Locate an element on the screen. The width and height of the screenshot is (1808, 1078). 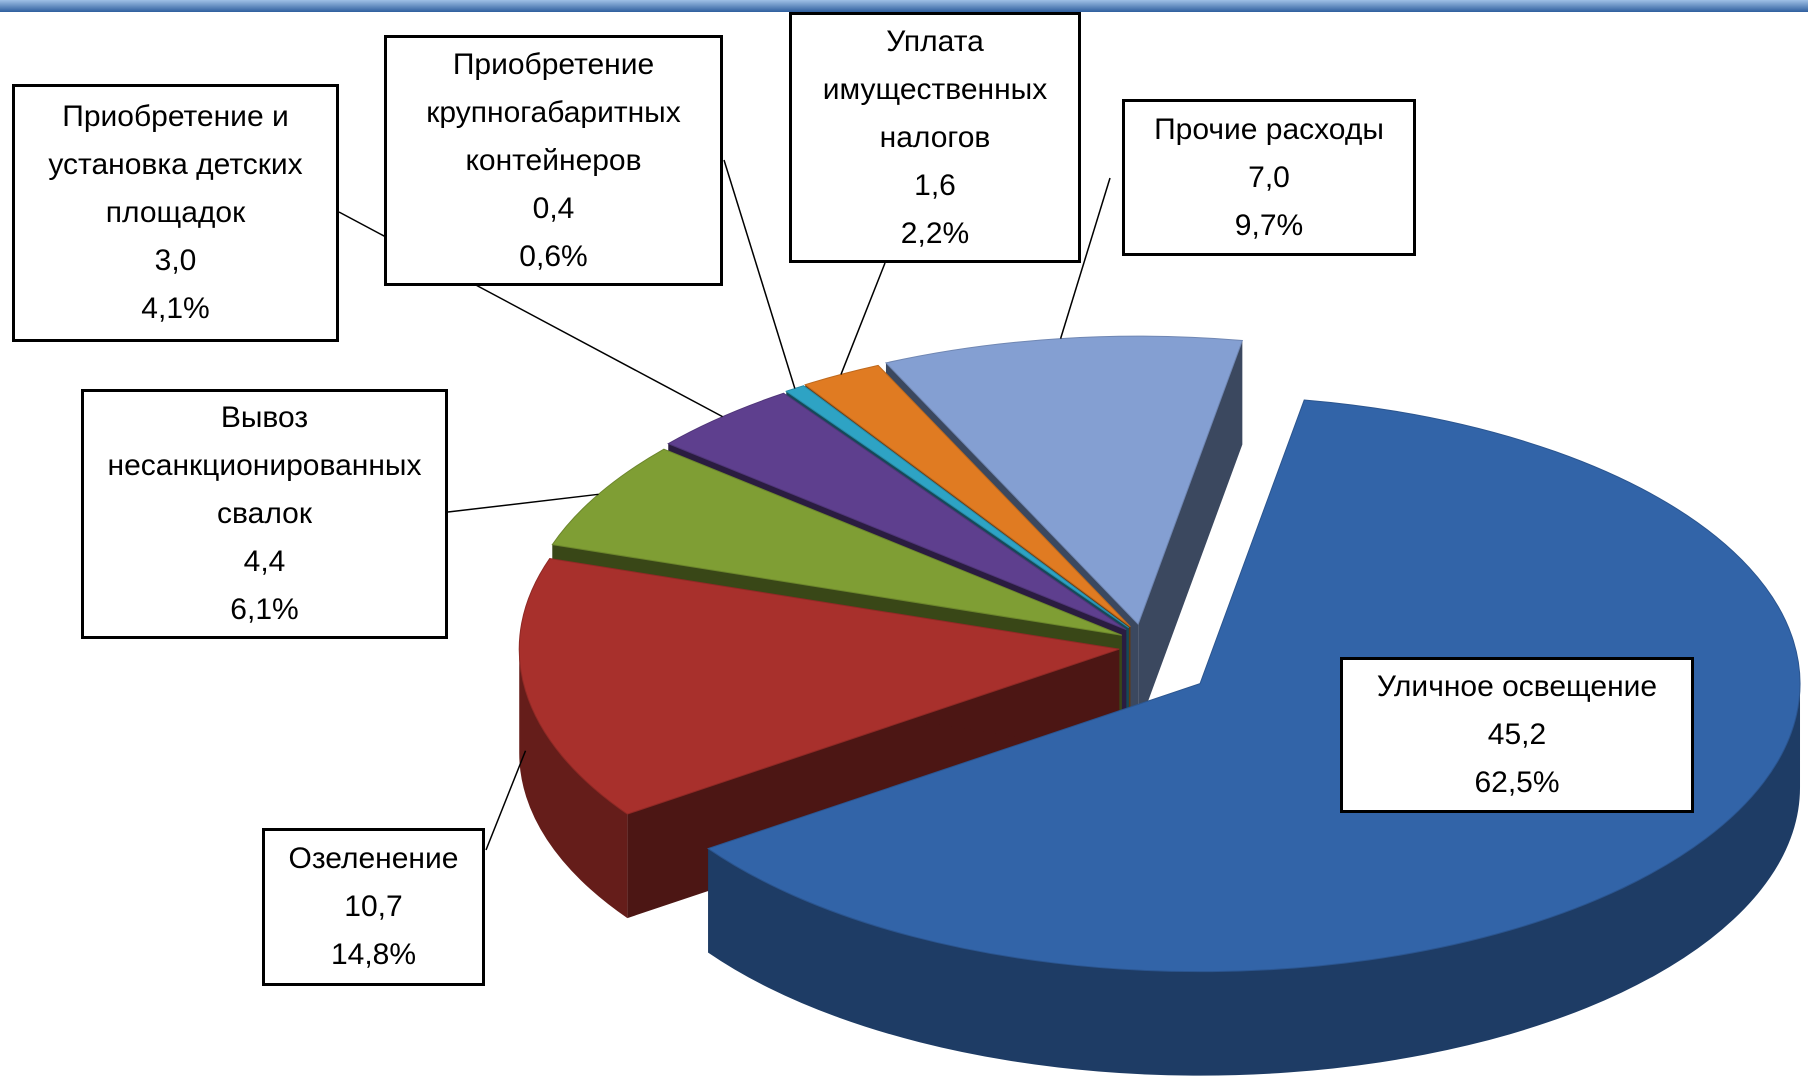
data-label: Вывоз несанкционированных свалок 4,4 6,1% is located at coordinates (264, 514).